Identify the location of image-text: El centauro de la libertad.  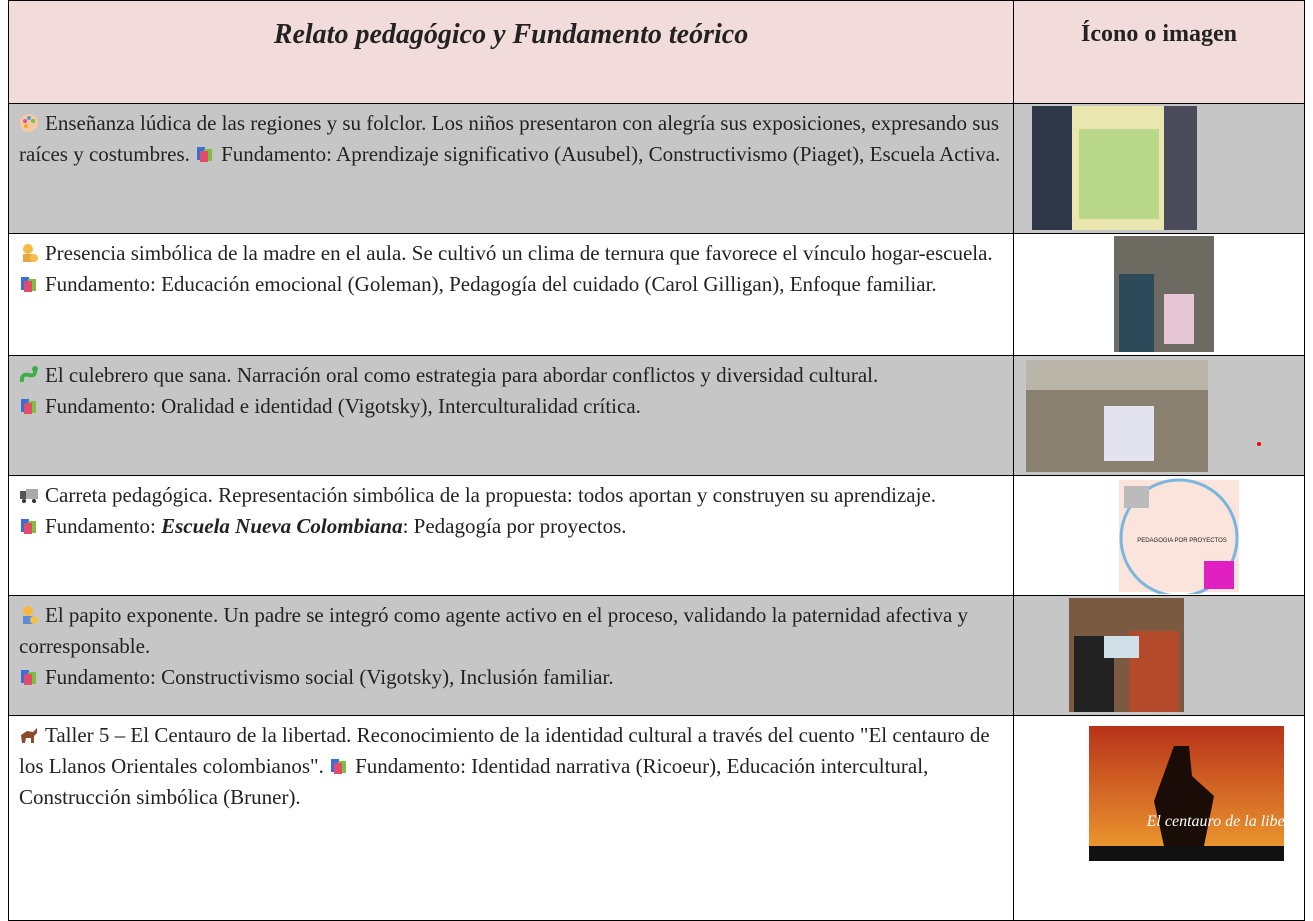
(1220, 821).